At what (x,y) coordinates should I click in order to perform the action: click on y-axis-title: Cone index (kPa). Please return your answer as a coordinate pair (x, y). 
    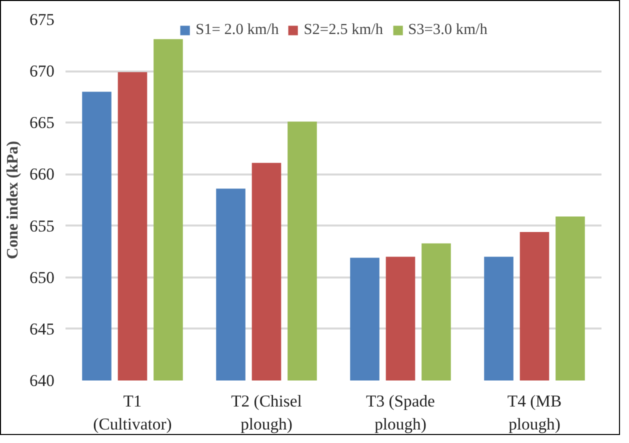
    Looking at the image, I should click on (13, 200).